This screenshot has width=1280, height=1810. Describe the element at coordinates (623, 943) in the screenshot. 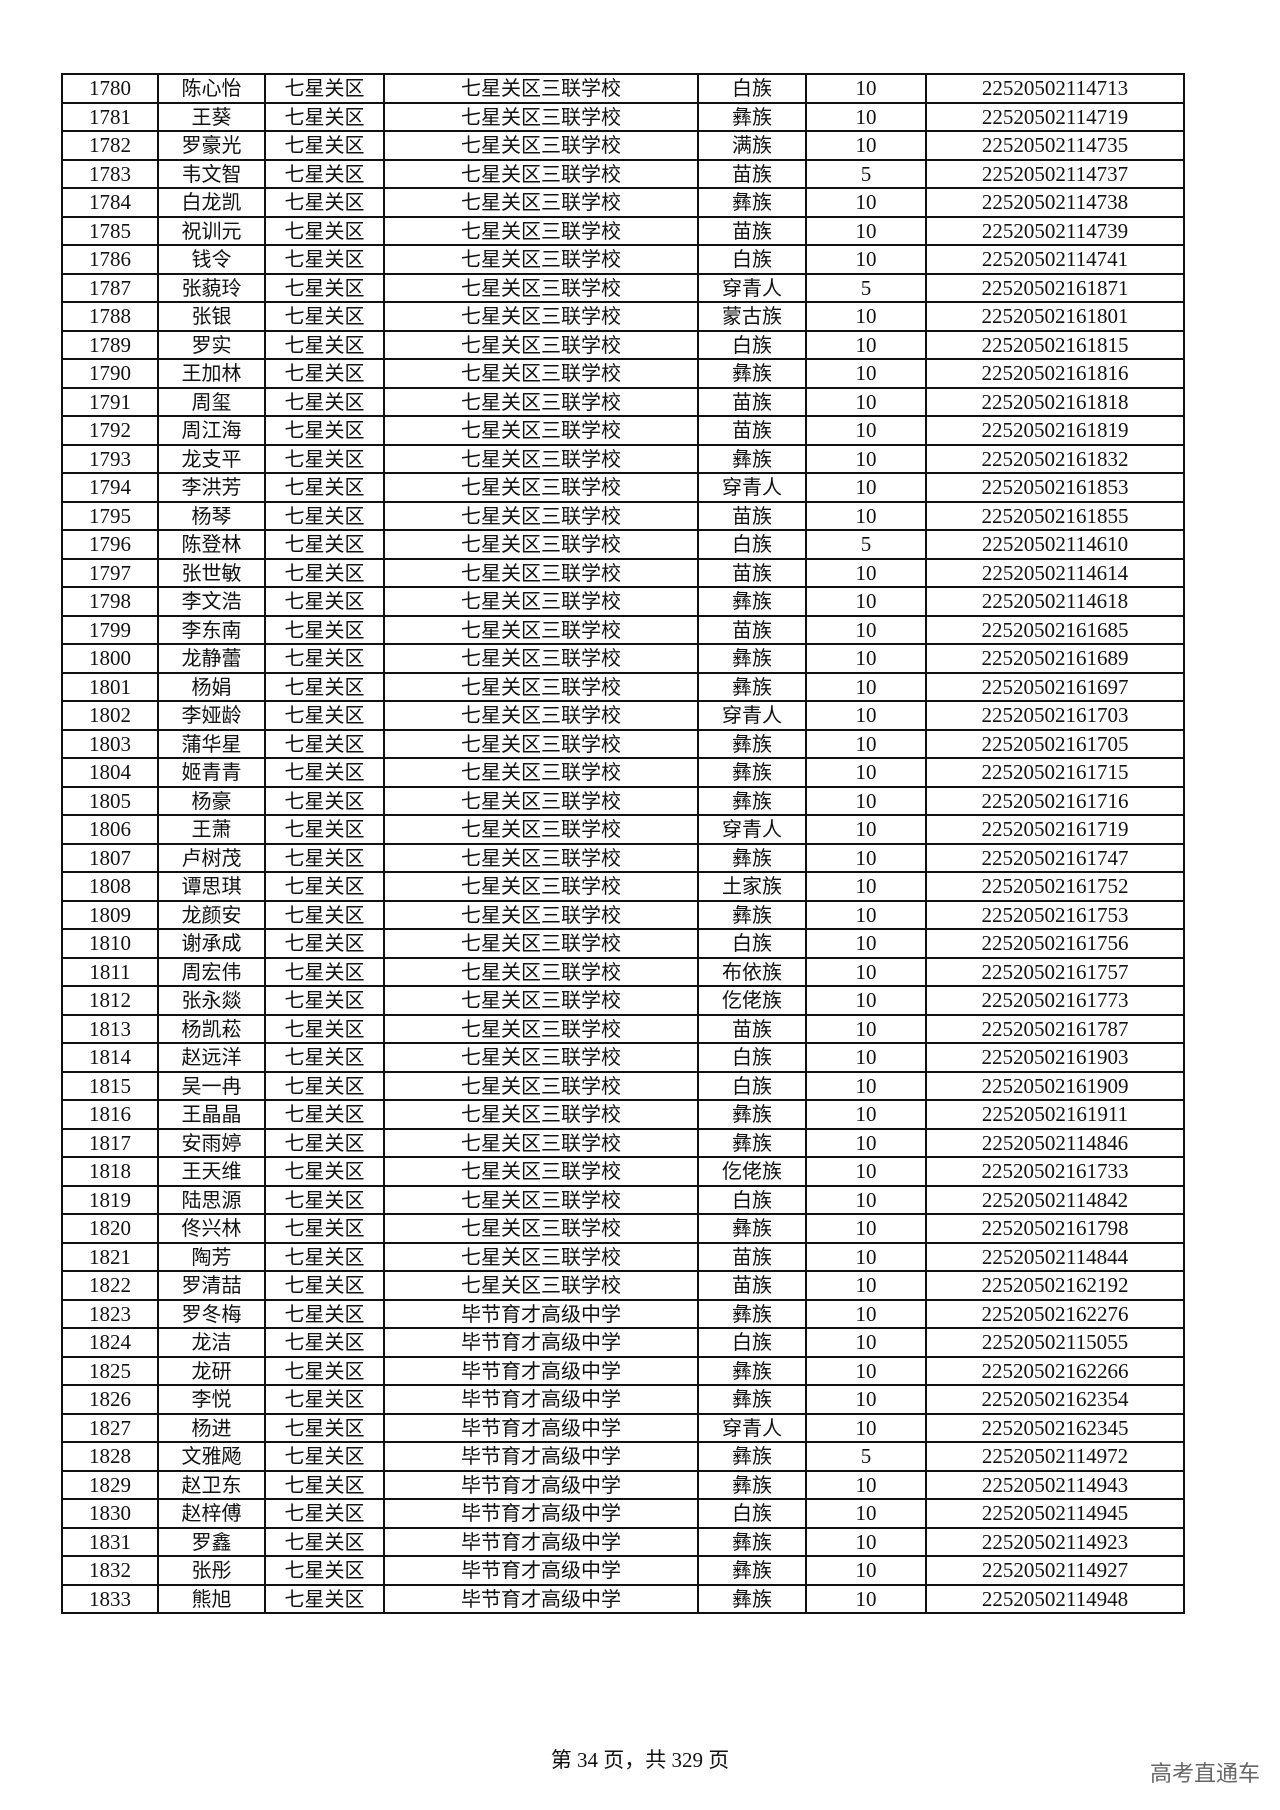

I see `table-row: 1810 谢承成 七星关区 七星关区三联学校 白族 10 22520502161756` at that location.